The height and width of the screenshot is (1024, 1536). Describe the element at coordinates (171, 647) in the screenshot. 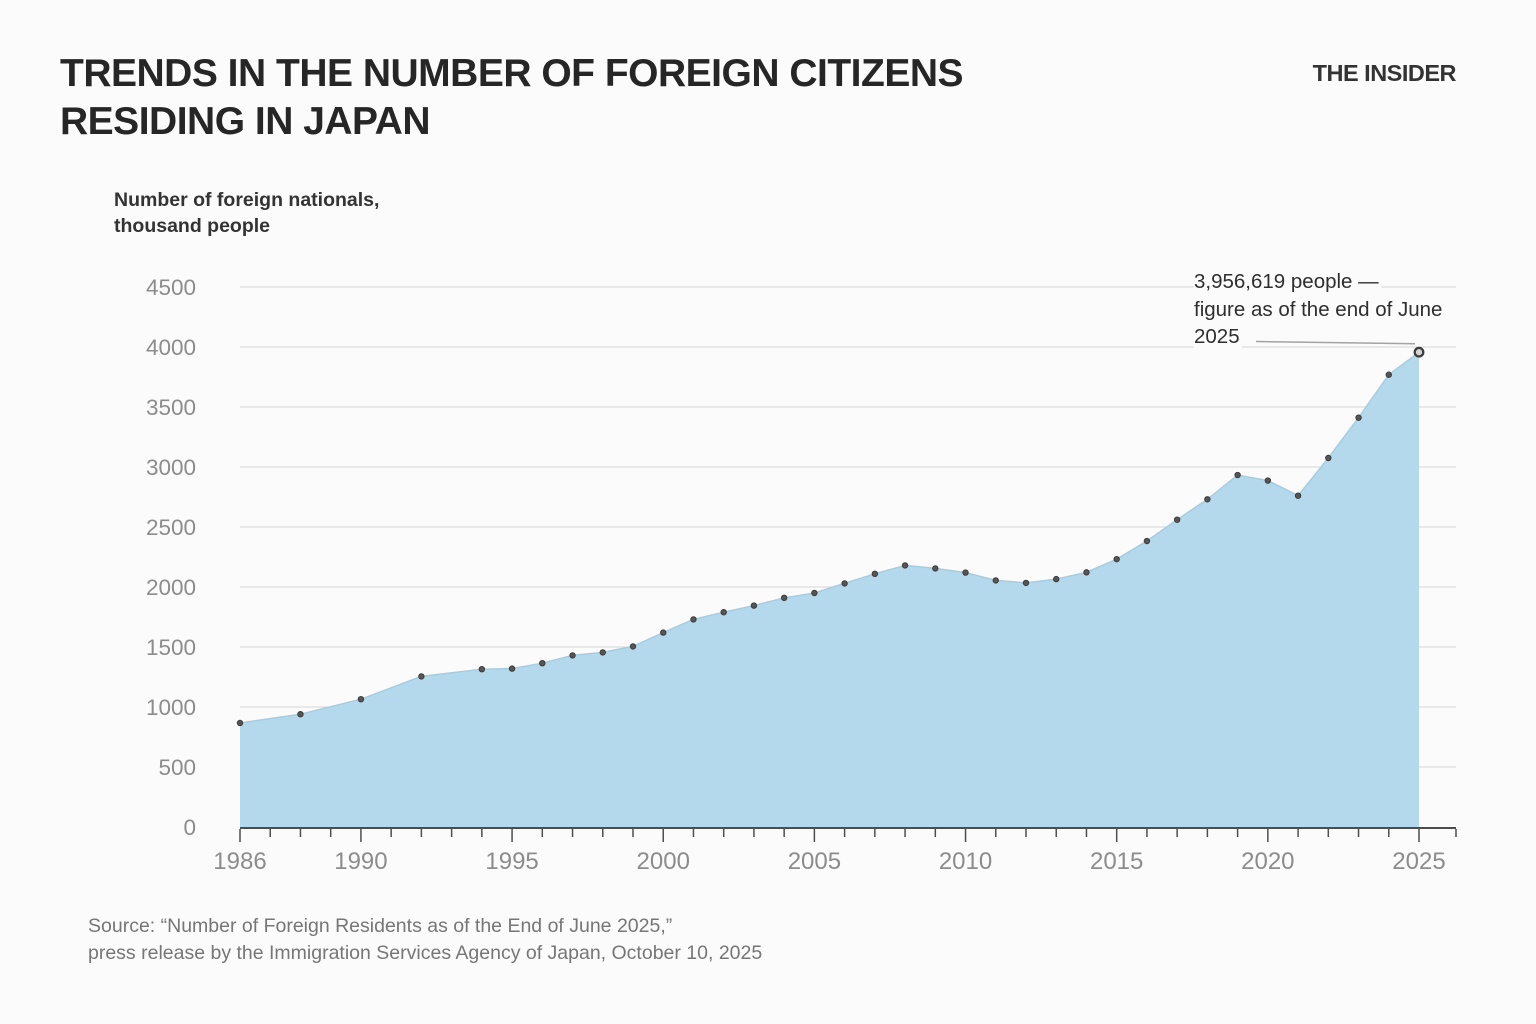

I see `y-tick-label: 1500` at that location.